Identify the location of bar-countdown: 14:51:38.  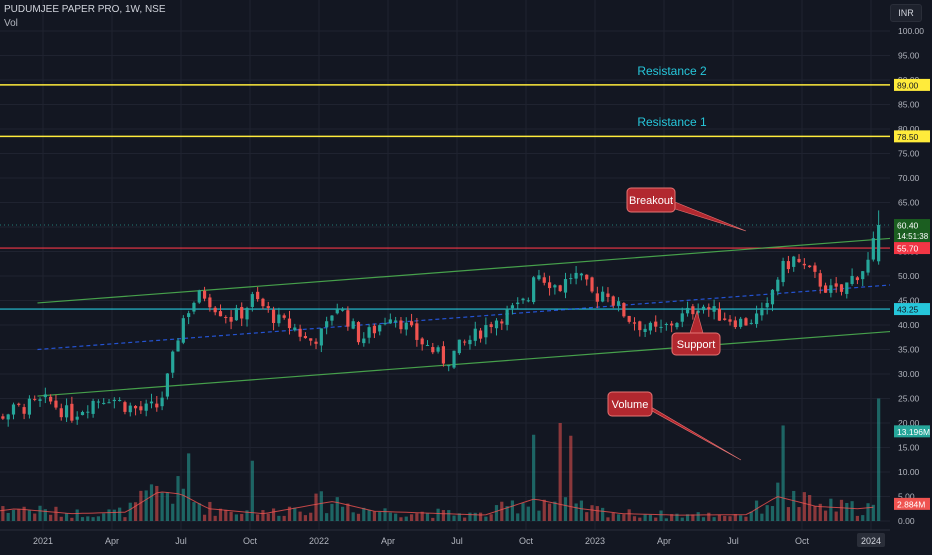
(913, 236).